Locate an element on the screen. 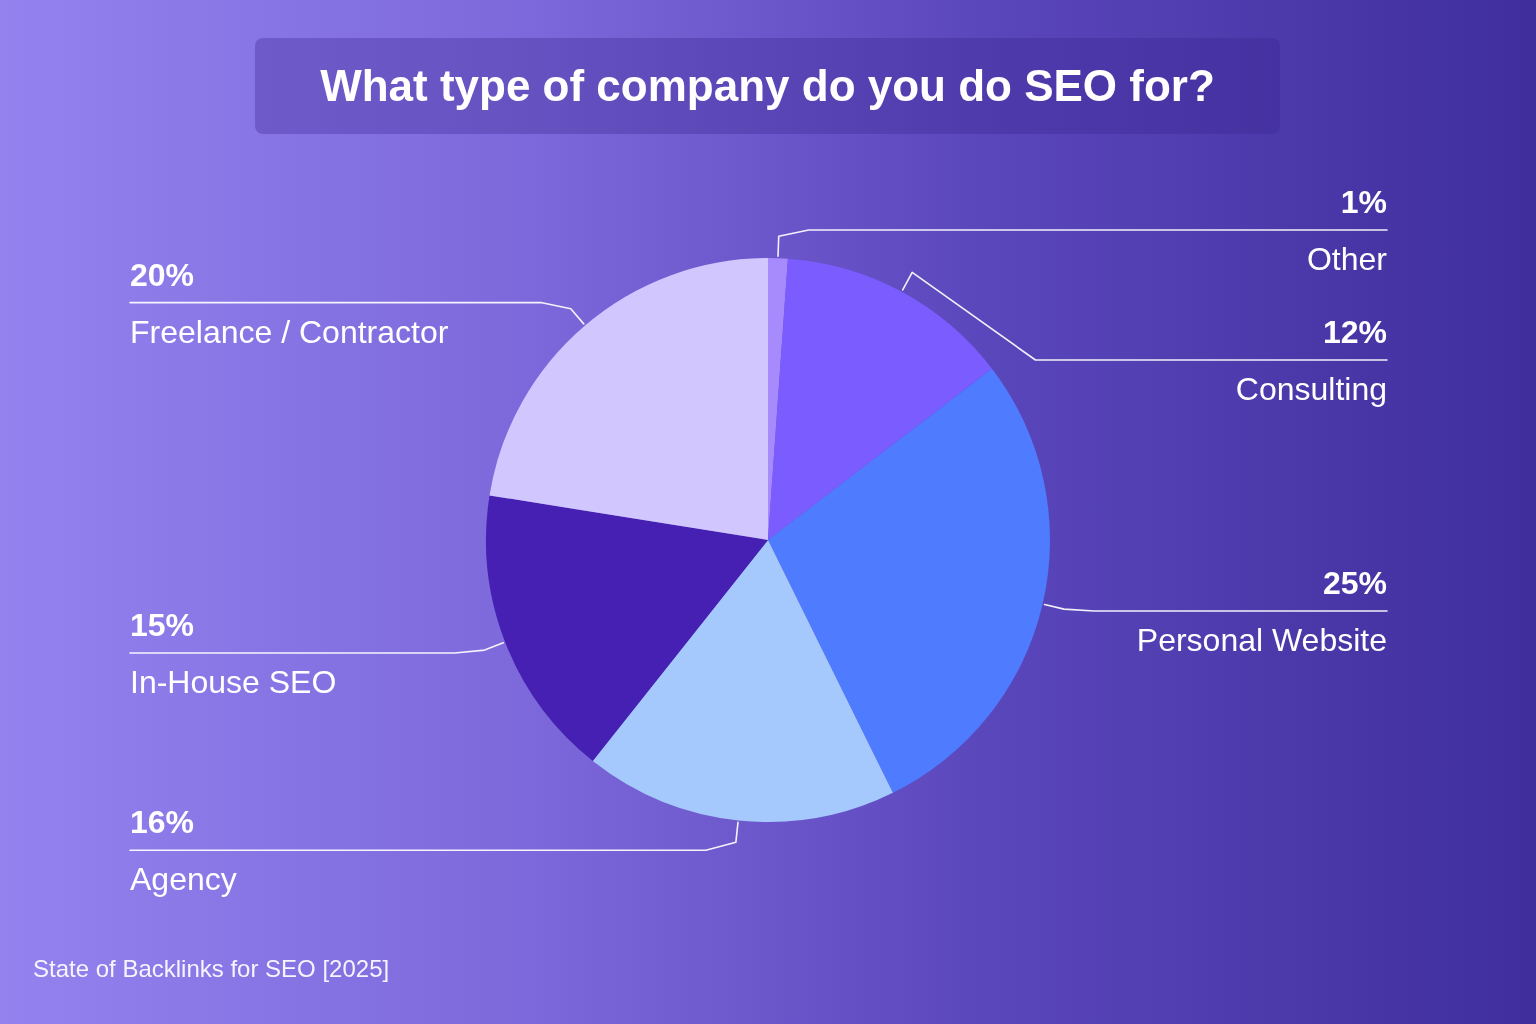 This screenshot has height=1024, width=1536. chart-title: What type of company do you do SEO for? is located at coordinates (767, 86).